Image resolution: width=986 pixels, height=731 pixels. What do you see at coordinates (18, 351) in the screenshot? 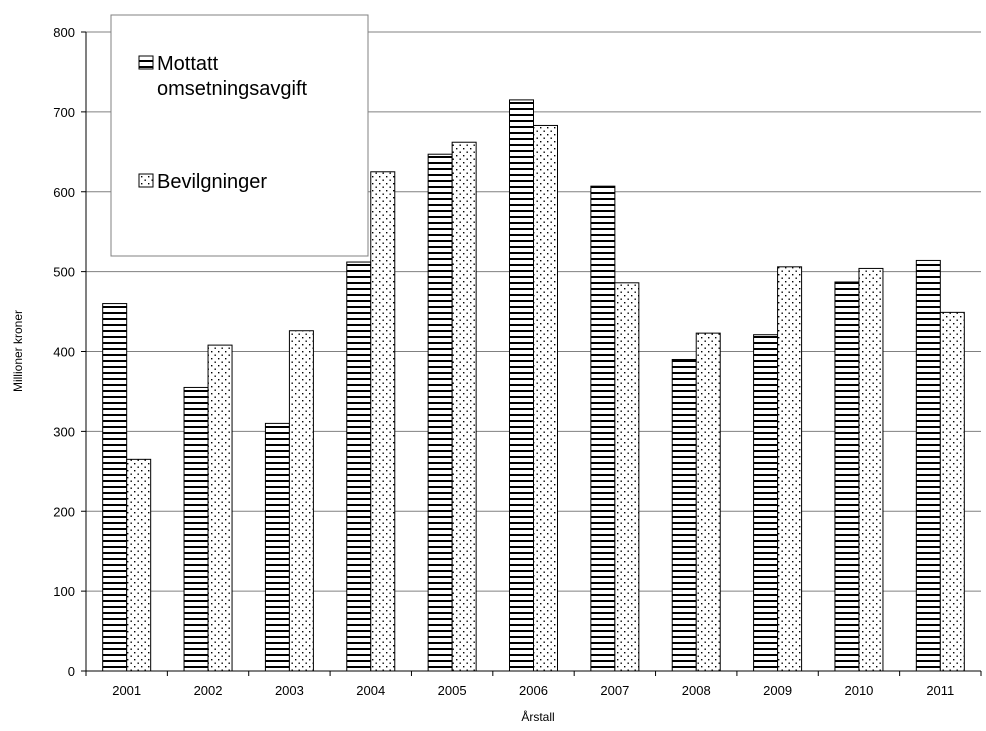
I see `y-axis-title: Millioner kroner` at bounding box center [18, 351].